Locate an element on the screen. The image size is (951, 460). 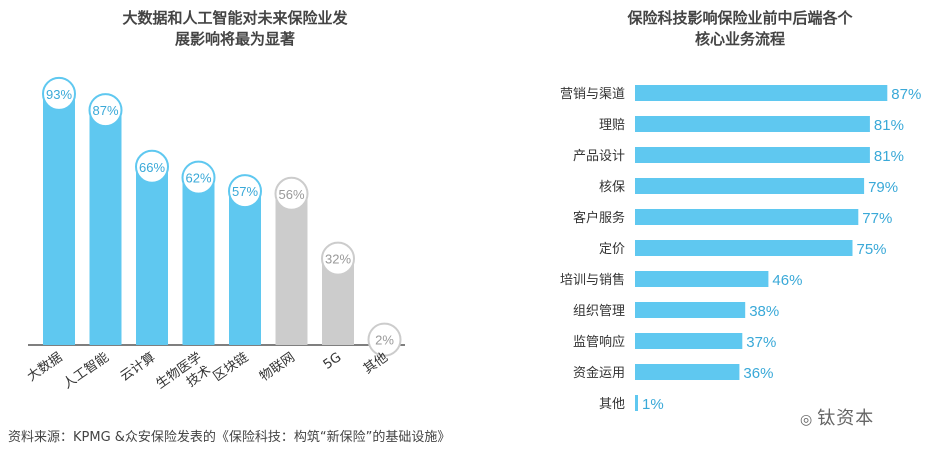
left-data-label: 66% is located at coordinates (152, 167).